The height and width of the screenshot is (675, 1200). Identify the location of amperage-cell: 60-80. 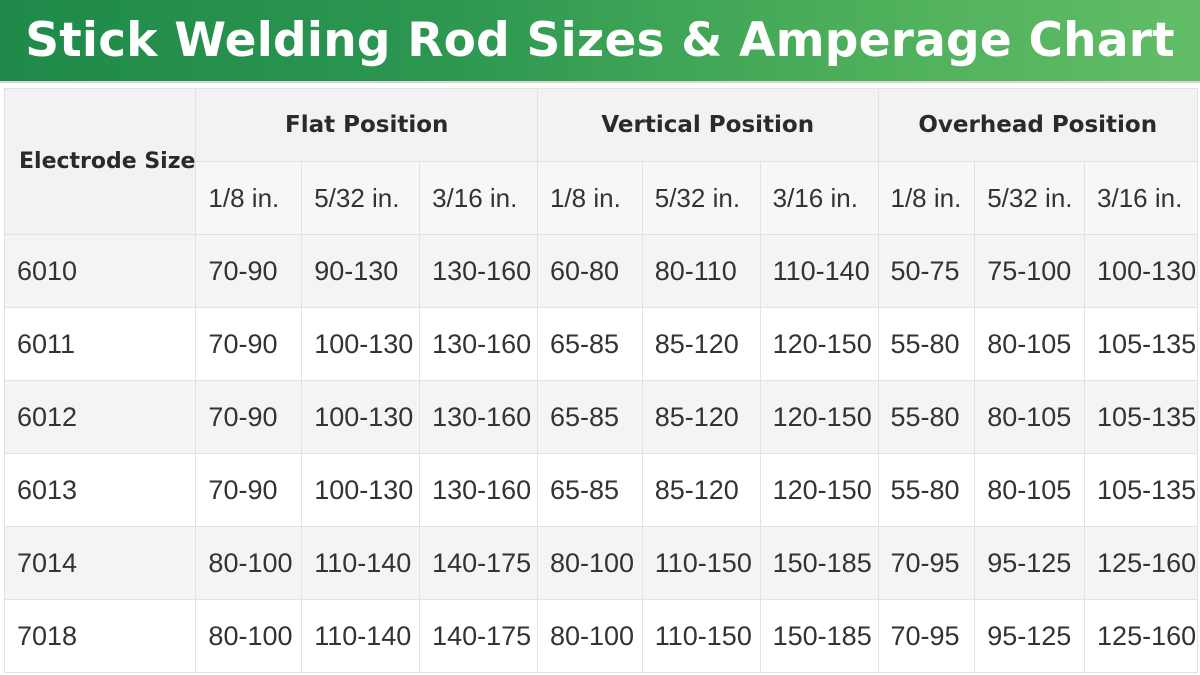
(589, 271).